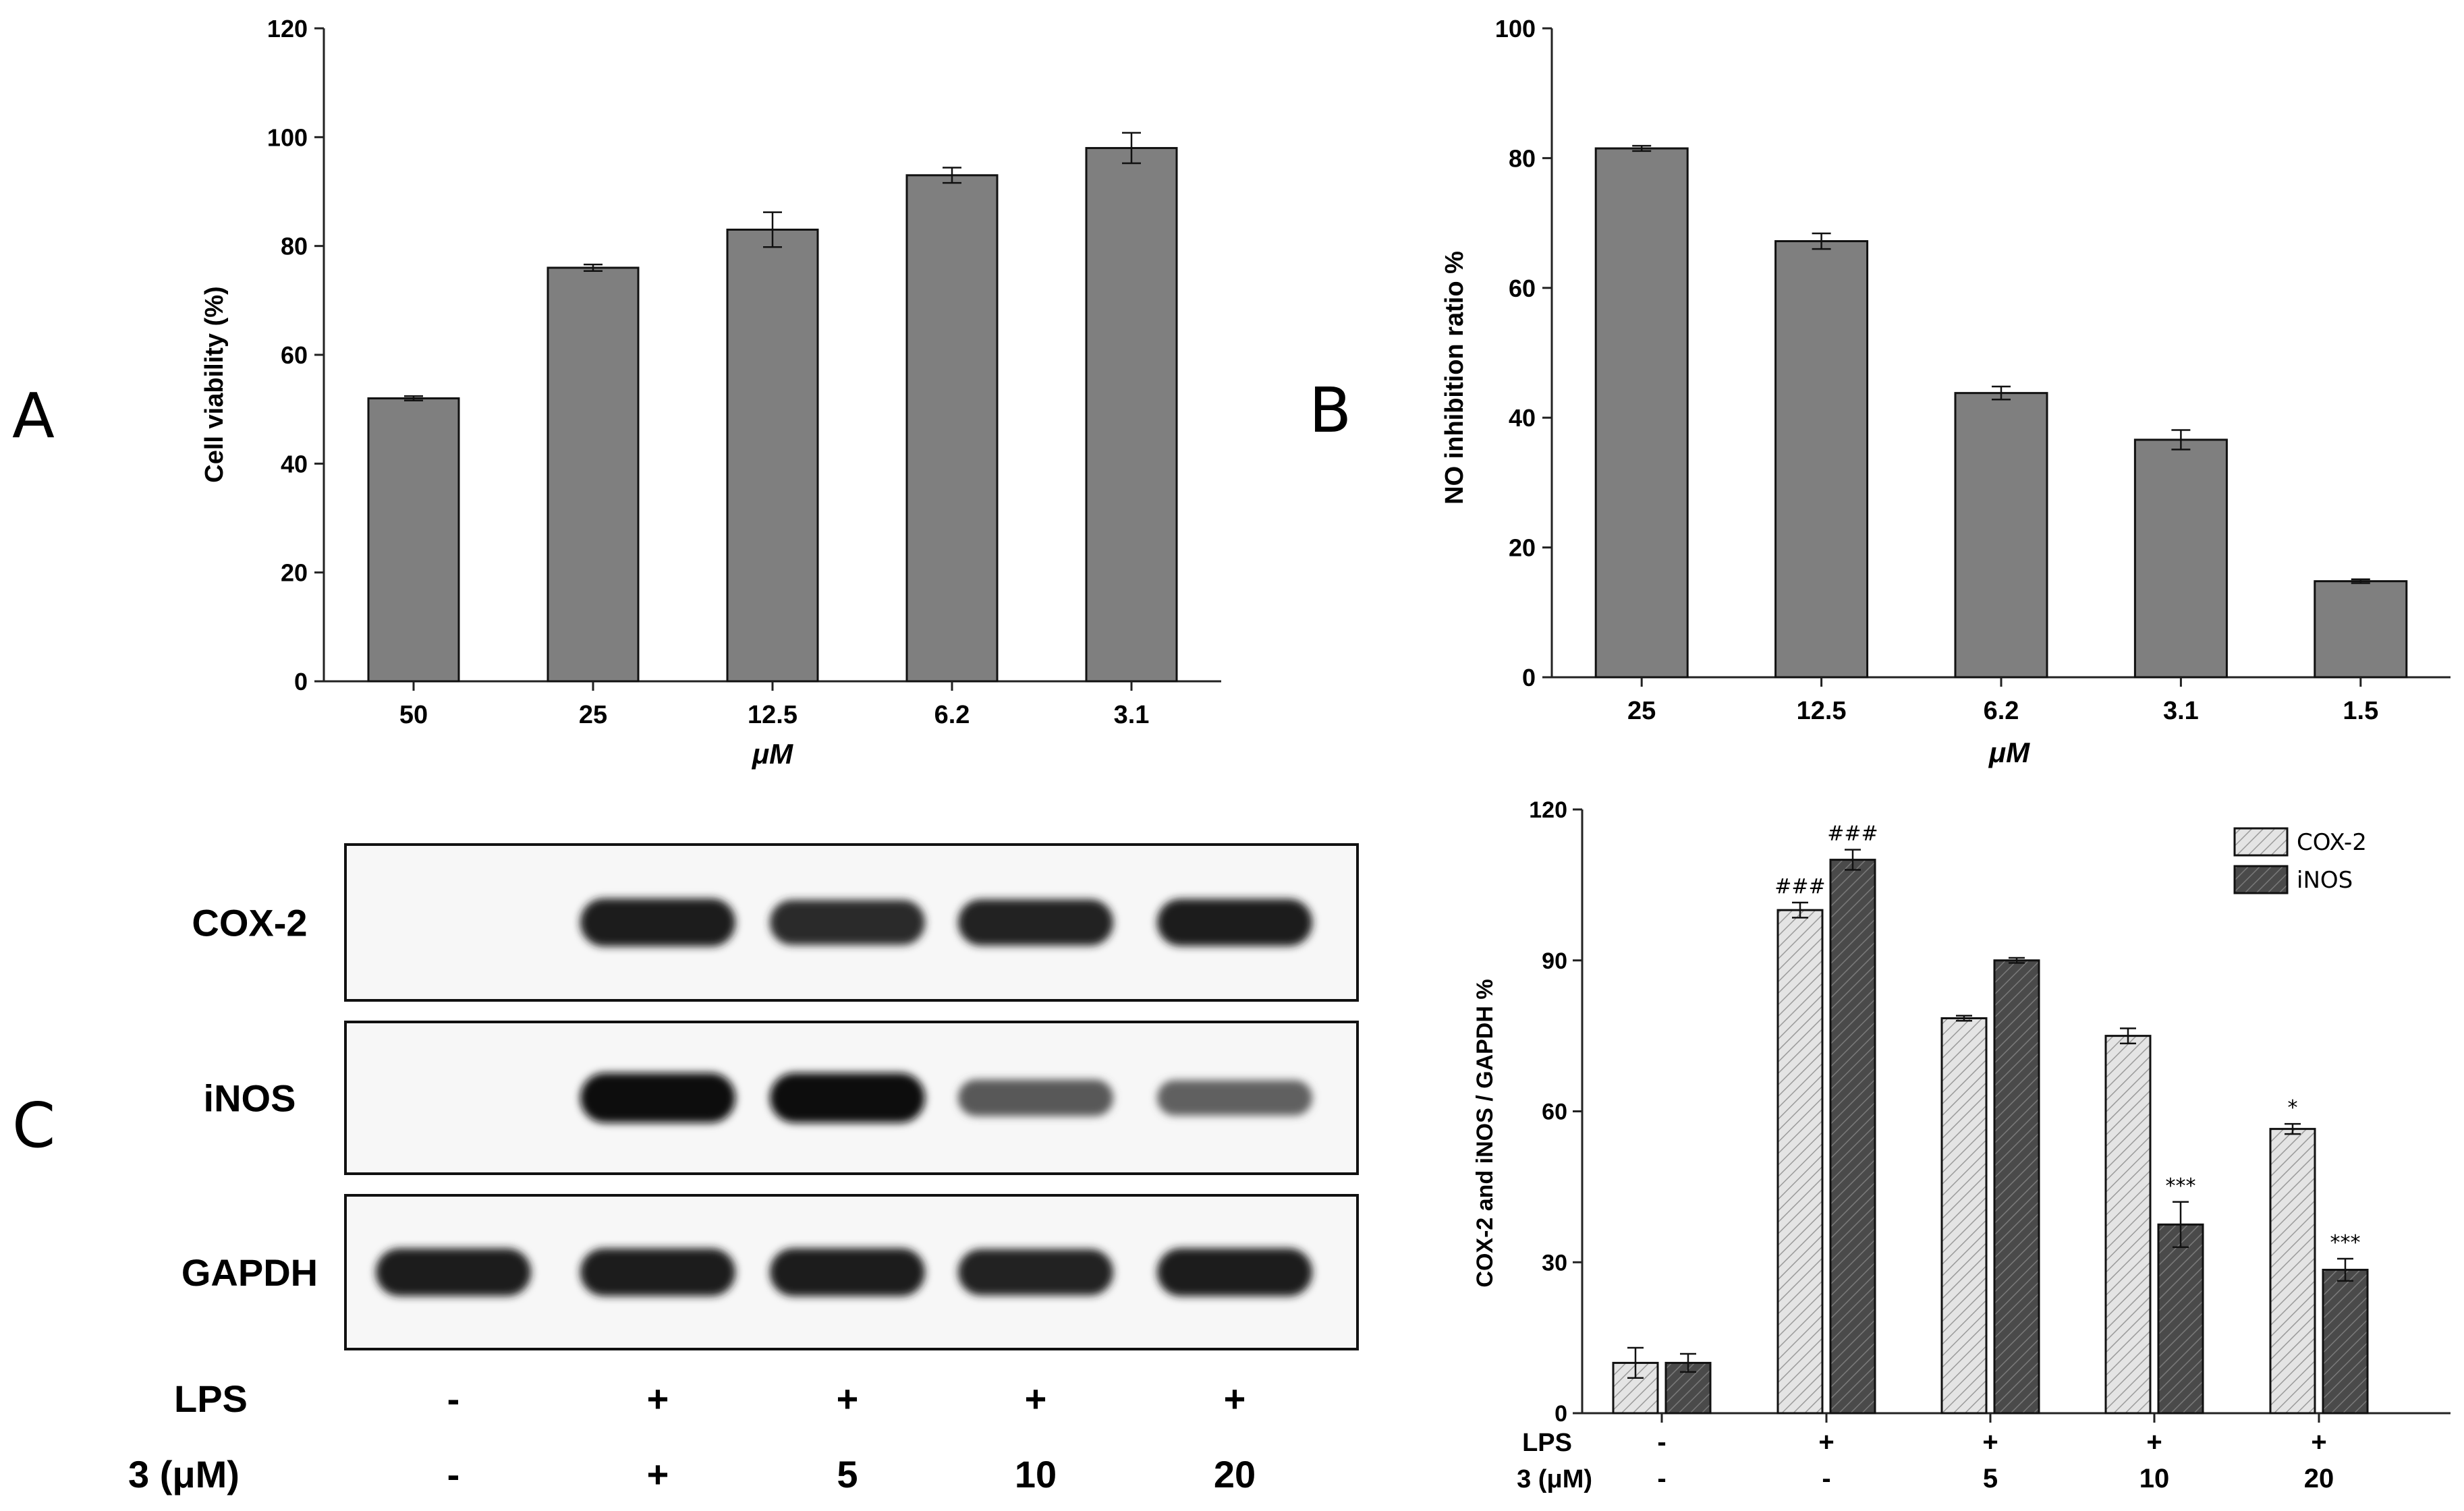 The width and height of the screenshot is (2464, 1511). I want to click on panel-label-a: A, so click(33, 416).